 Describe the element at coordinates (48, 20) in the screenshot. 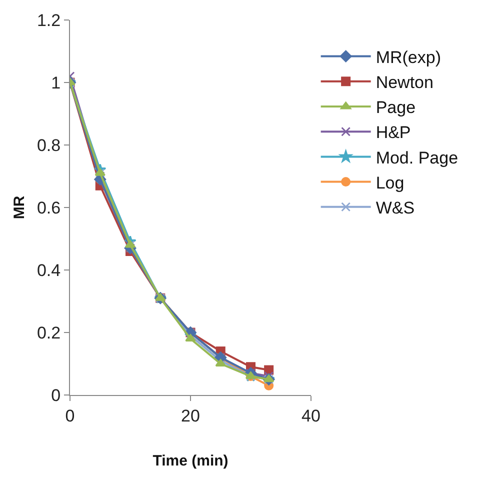

I see `y-tick-label: 1.2` at that location.